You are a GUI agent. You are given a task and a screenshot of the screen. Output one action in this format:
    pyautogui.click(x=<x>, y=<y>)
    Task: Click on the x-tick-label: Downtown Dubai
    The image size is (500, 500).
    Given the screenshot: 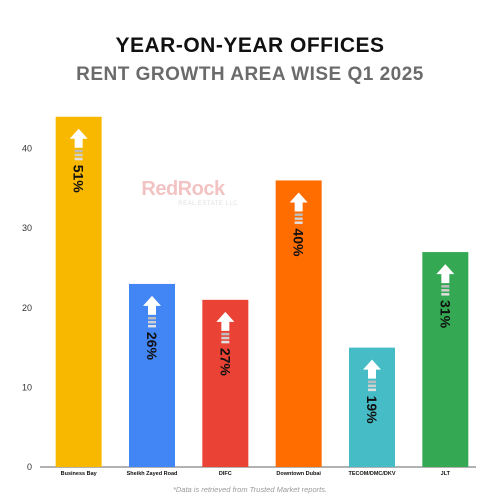 What is the action you would take?
    pyautogui.click(x=298, y=474)
    